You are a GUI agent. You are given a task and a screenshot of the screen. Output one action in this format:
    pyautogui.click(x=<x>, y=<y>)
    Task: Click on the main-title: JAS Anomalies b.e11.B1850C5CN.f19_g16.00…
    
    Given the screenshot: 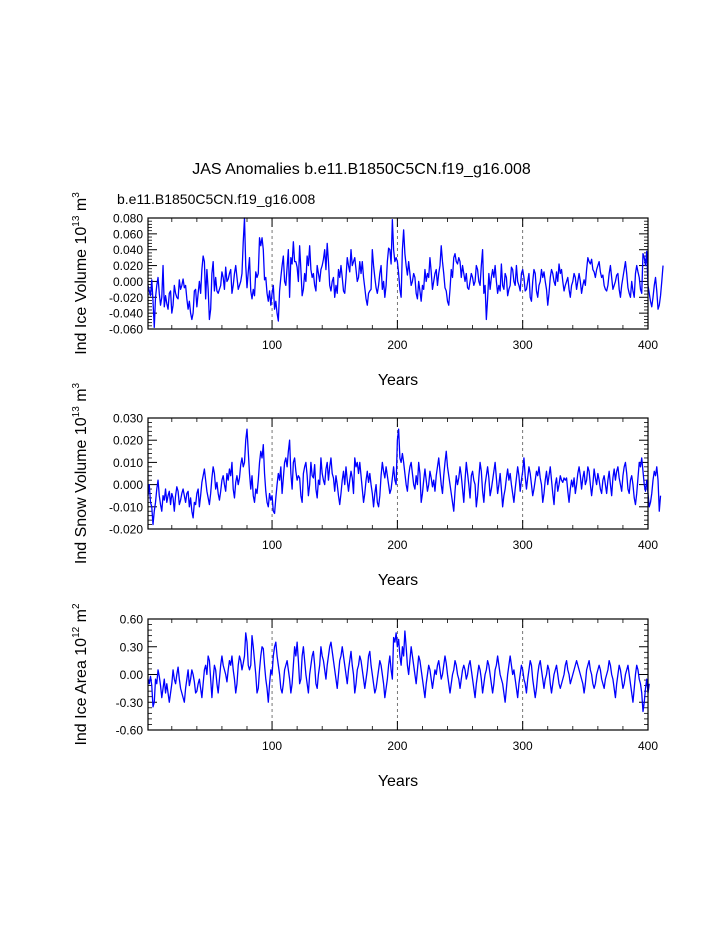 What is the action you would take?
    pyautogui.click(x=361, y=169)
    